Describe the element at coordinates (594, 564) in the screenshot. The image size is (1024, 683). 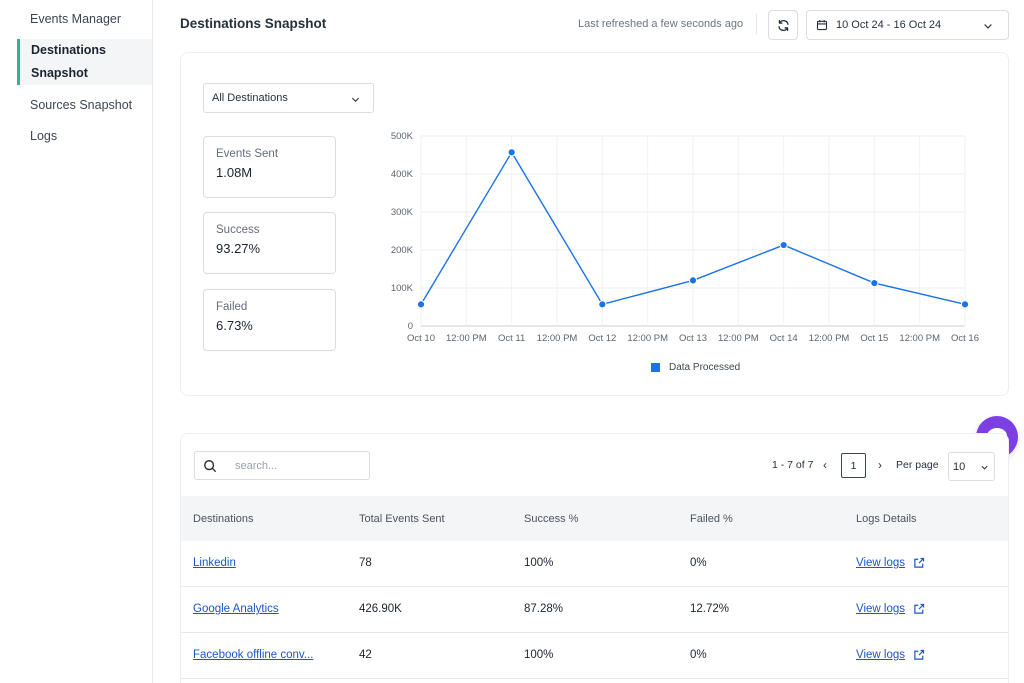
I see `table-row: Linkedin 78 100% 0% View logs` at that location.